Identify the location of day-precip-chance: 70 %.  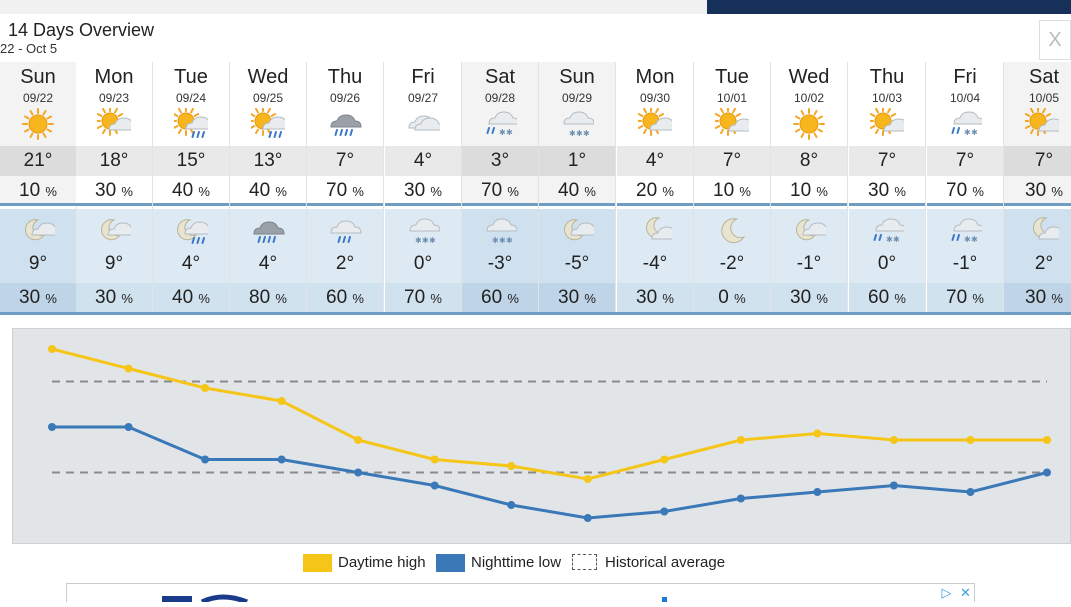
(965, 191).